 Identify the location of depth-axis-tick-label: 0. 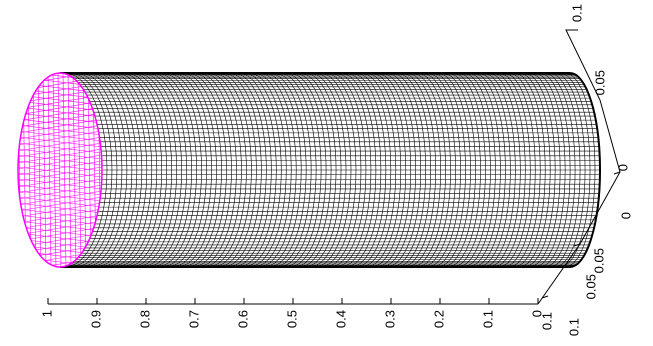
(625, 215).